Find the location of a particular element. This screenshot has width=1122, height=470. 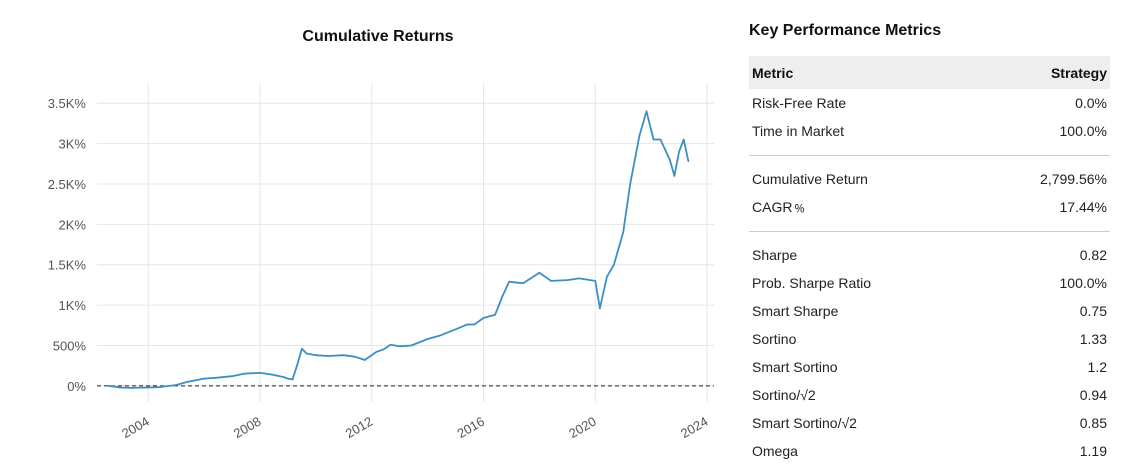

metric-label: Smart Sortino/√2 is located at coordinates (804, 423).